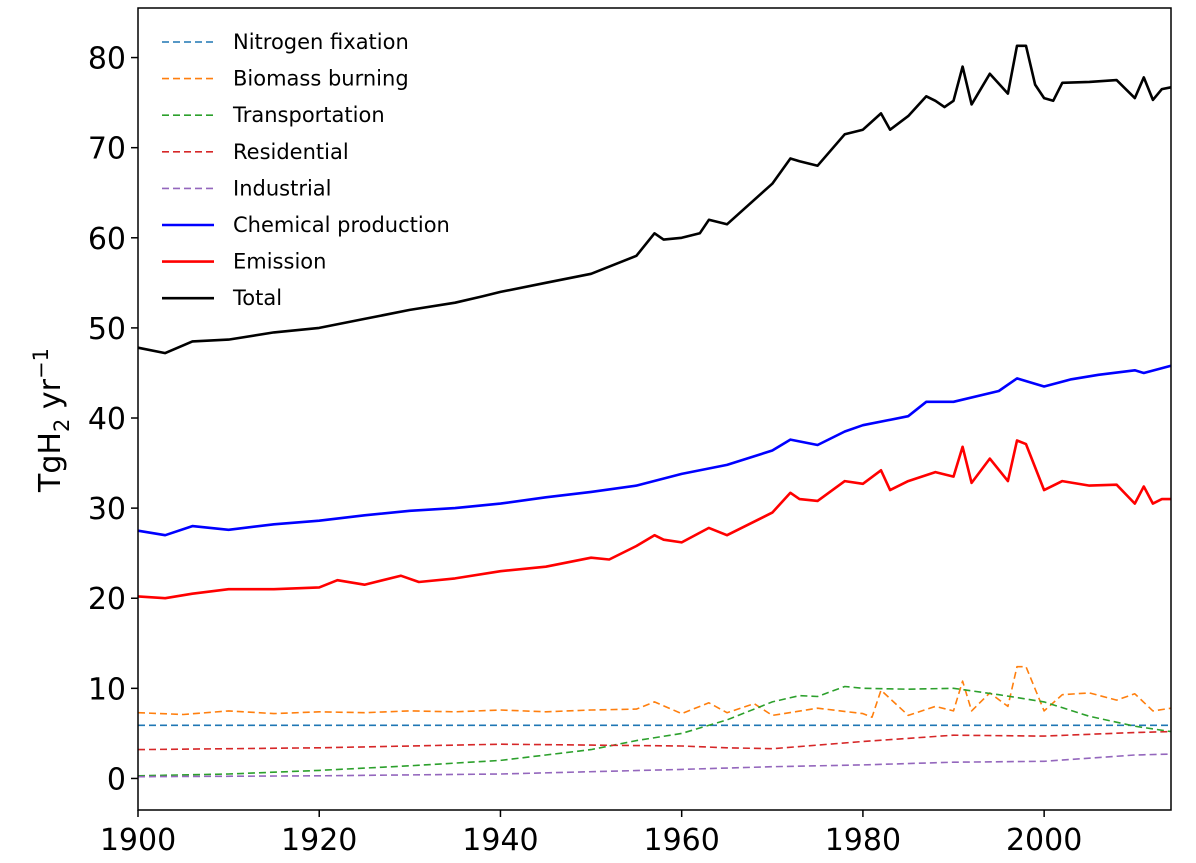  Describe the element at coordinates (107, 419) in the screenshot. I see `y-tick-label: 40` at that location.